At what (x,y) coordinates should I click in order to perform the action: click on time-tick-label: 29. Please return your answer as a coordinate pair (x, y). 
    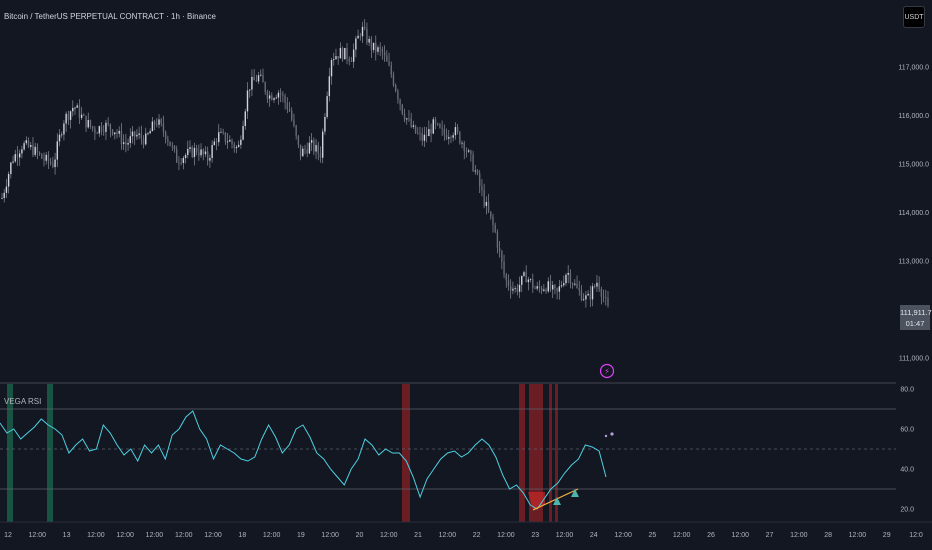
    Looking at the image, I should click on (887, 535).